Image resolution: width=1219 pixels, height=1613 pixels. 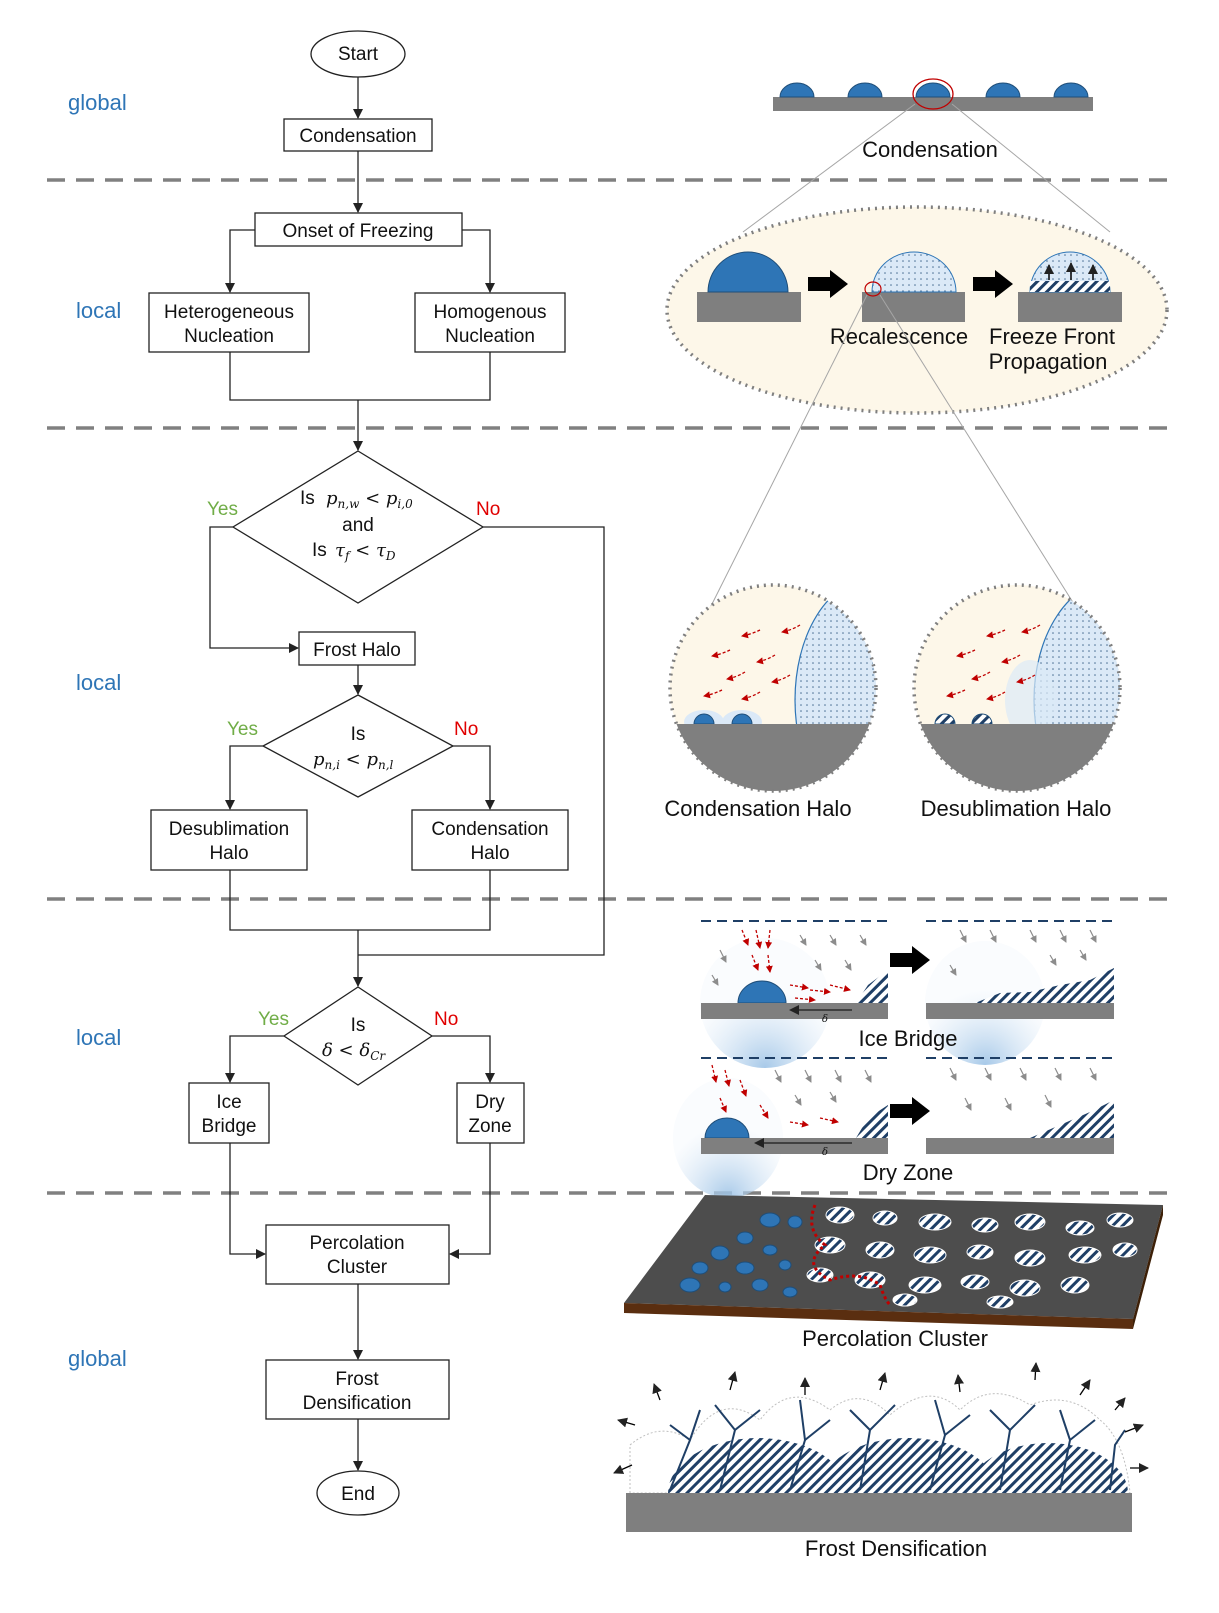 I want to click on percolation-cluster-illustration: Percolation Cluster, so click(x=893, y=1273).